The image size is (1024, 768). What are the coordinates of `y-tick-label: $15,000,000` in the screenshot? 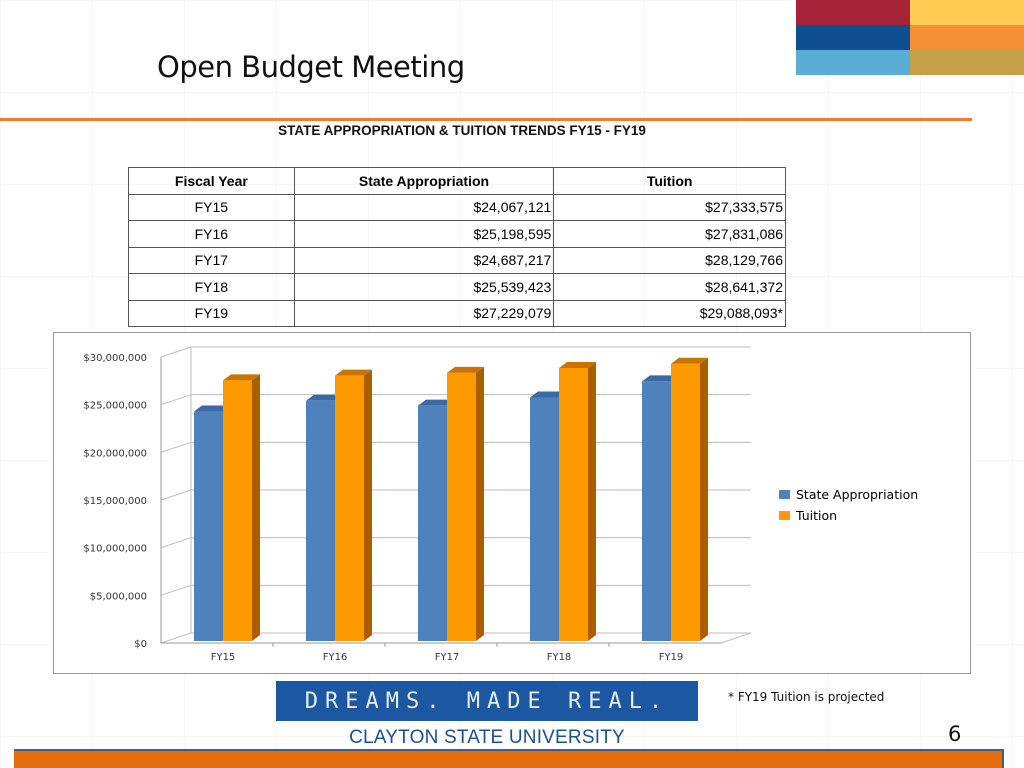 It's located at (115, 501).